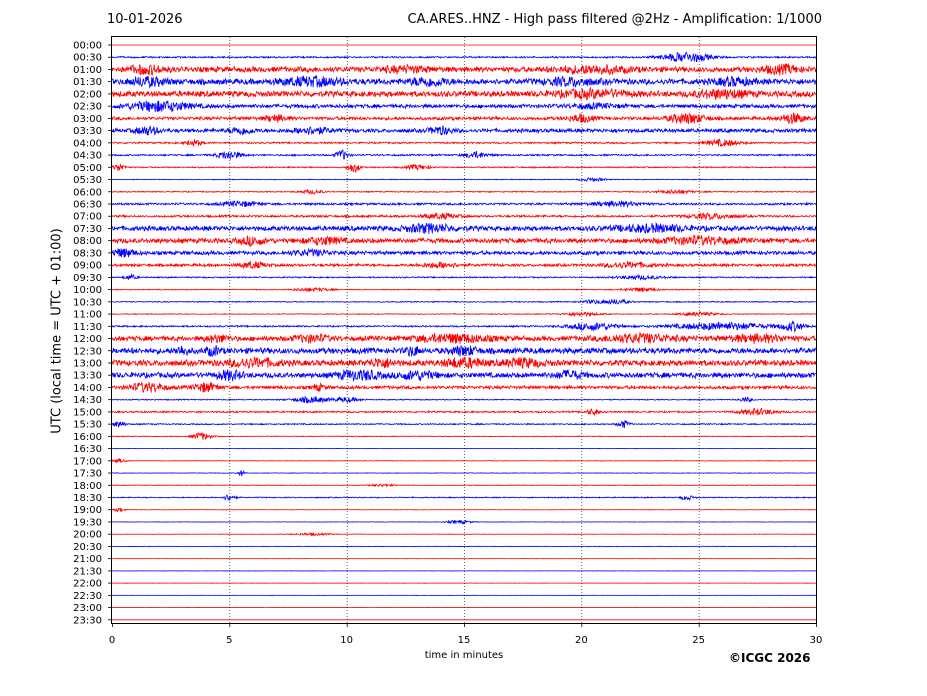  I want to click on y-tick-label: 14:00, so click(87, 388).